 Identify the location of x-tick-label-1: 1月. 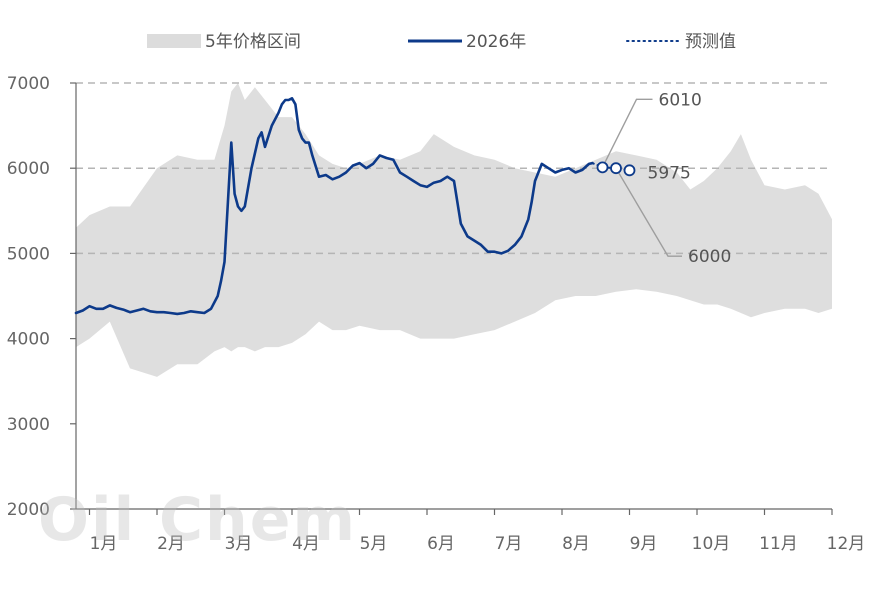
(104, 544).